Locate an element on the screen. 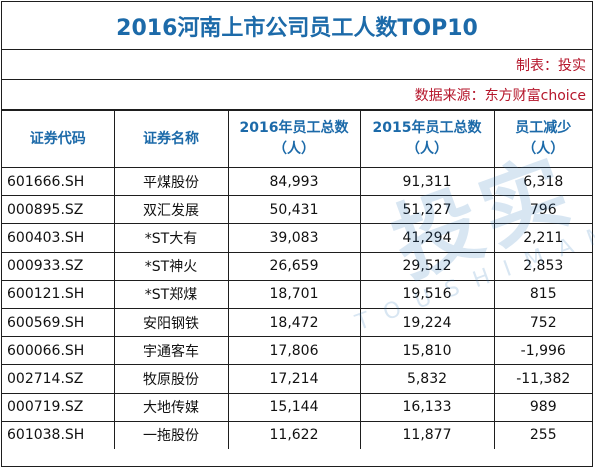 This screenshot has height=469, width=595. cell-name: *ST郑煤 is located at coordinates (171, 294).